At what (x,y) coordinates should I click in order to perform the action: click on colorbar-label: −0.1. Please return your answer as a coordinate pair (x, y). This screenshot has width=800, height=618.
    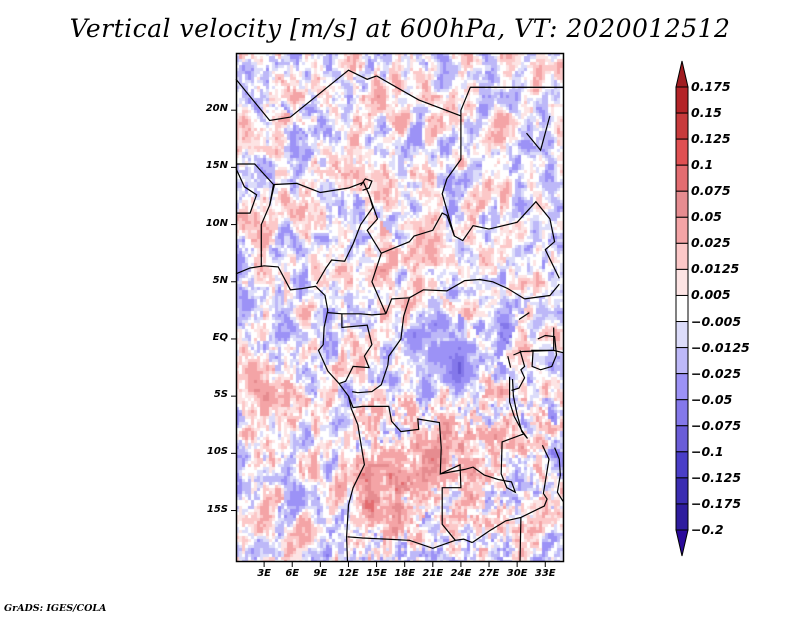
    Looking at the image, I should click on (707, 451).